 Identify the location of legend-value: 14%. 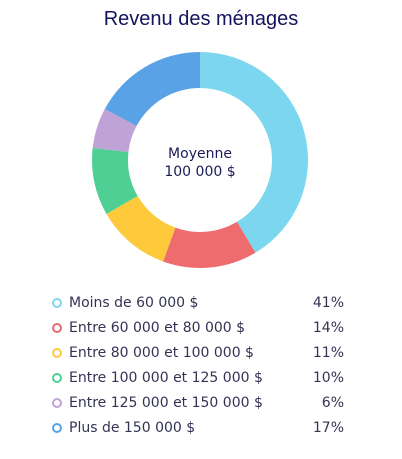
(328, 327).